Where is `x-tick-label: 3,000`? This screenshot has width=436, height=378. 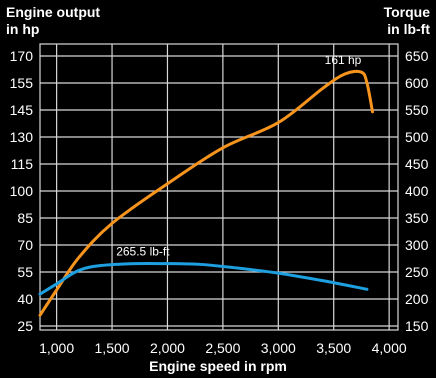
x-tick-label: 3,000 is located at coordinates (278, 348).